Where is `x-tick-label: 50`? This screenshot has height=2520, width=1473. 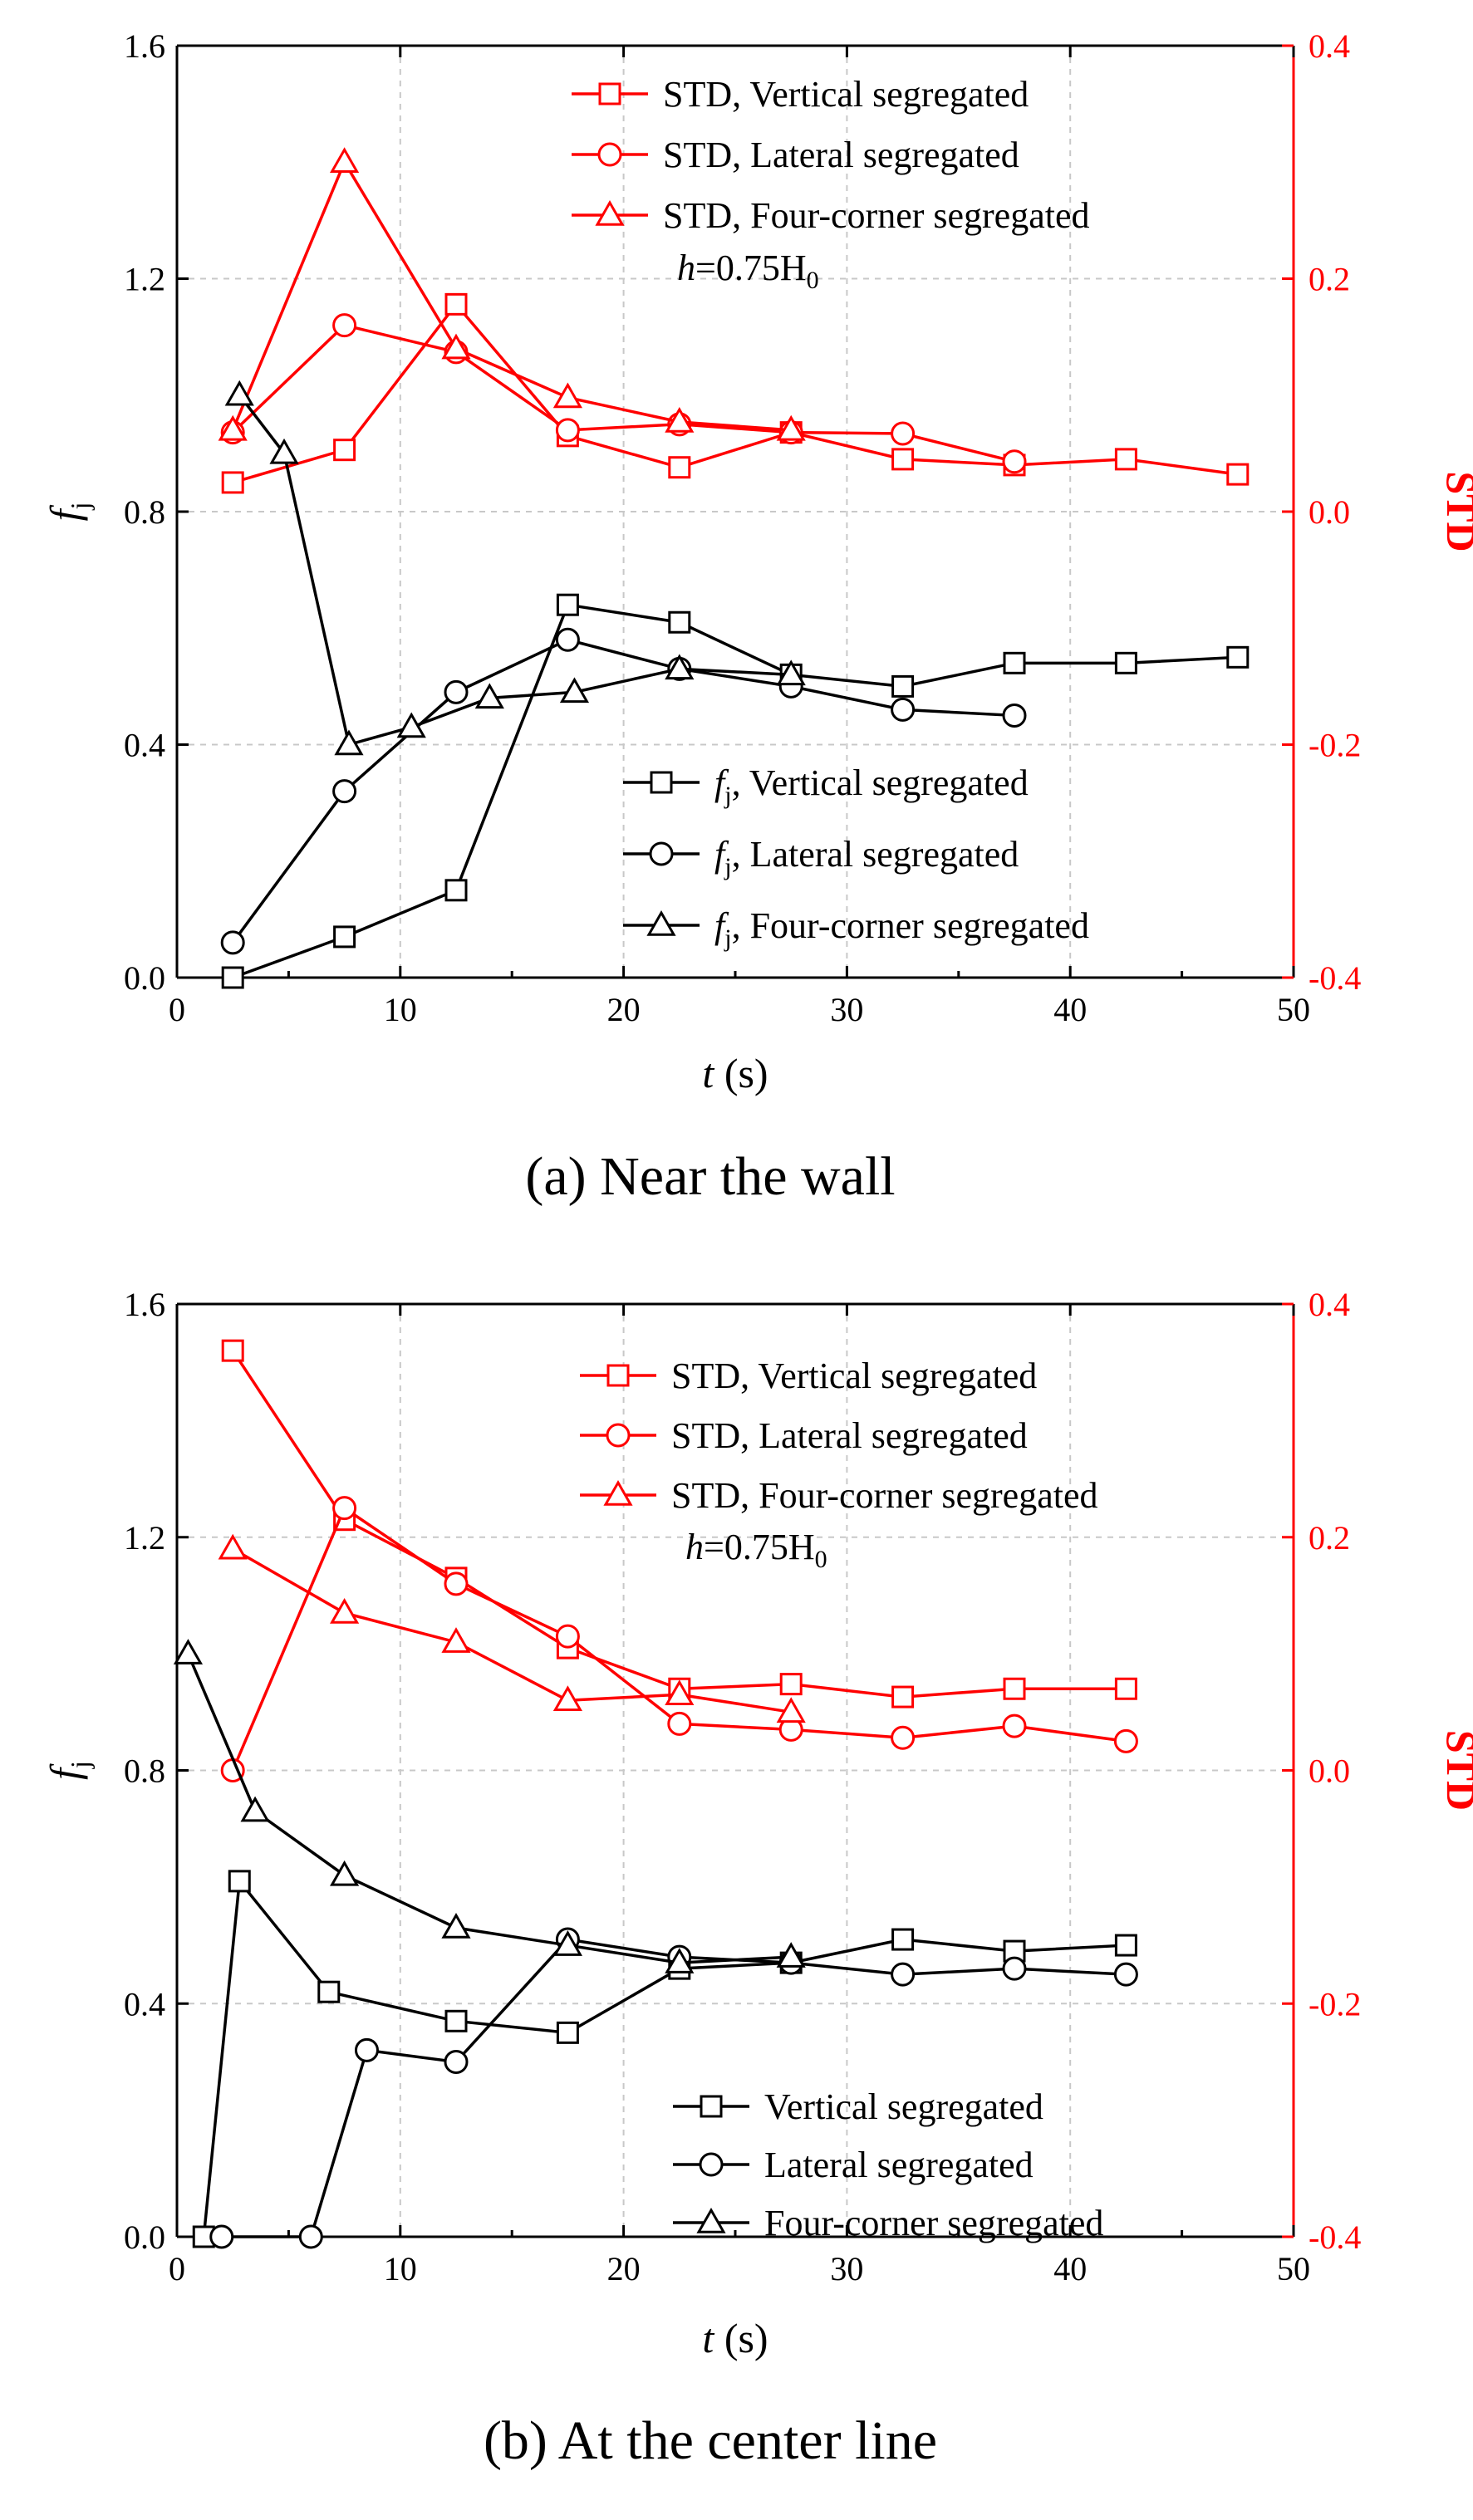
x-tick-label: 50 is located at coordinates (1293, 2268).